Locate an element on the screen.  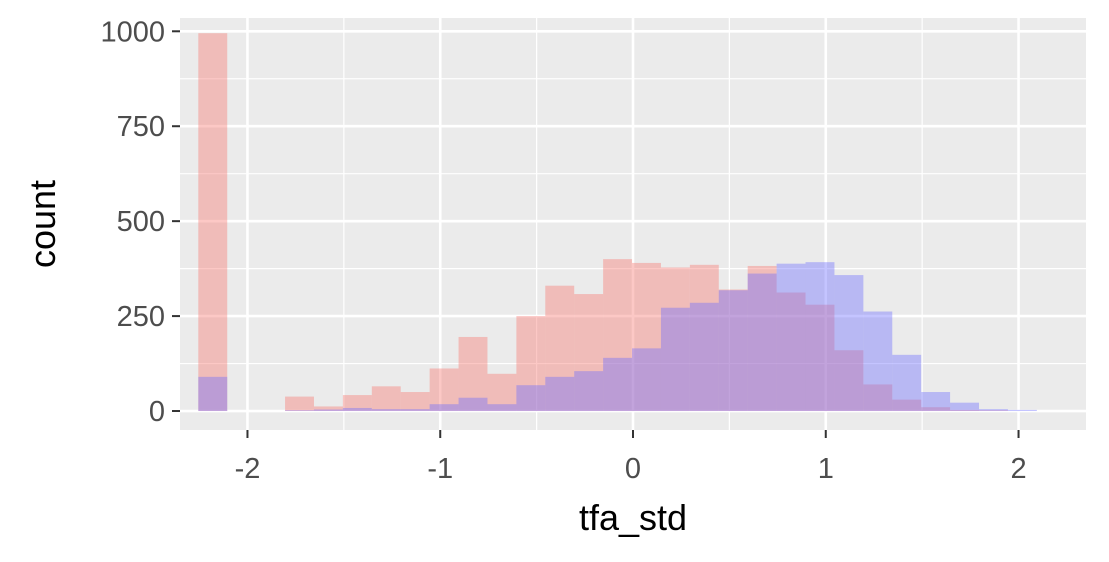
y-axis-tick-labels: 0 250 500 750 1000 is located at coordinates (132, 222).